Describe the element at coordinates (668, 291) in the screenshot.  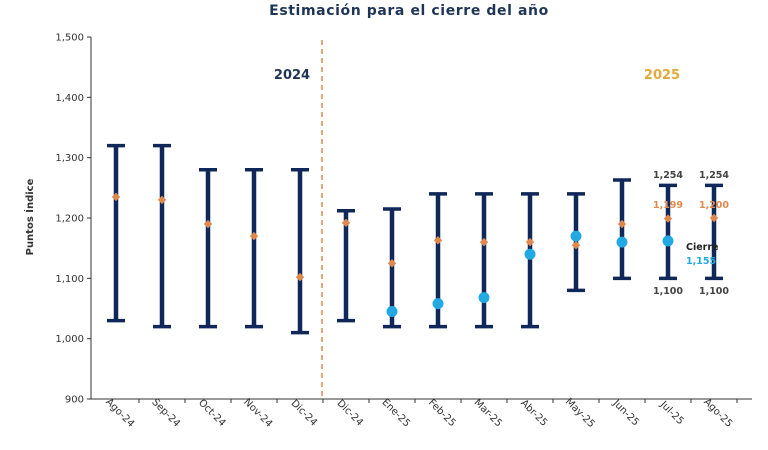
I see `annotation-jul-low: 1,100` at that location.